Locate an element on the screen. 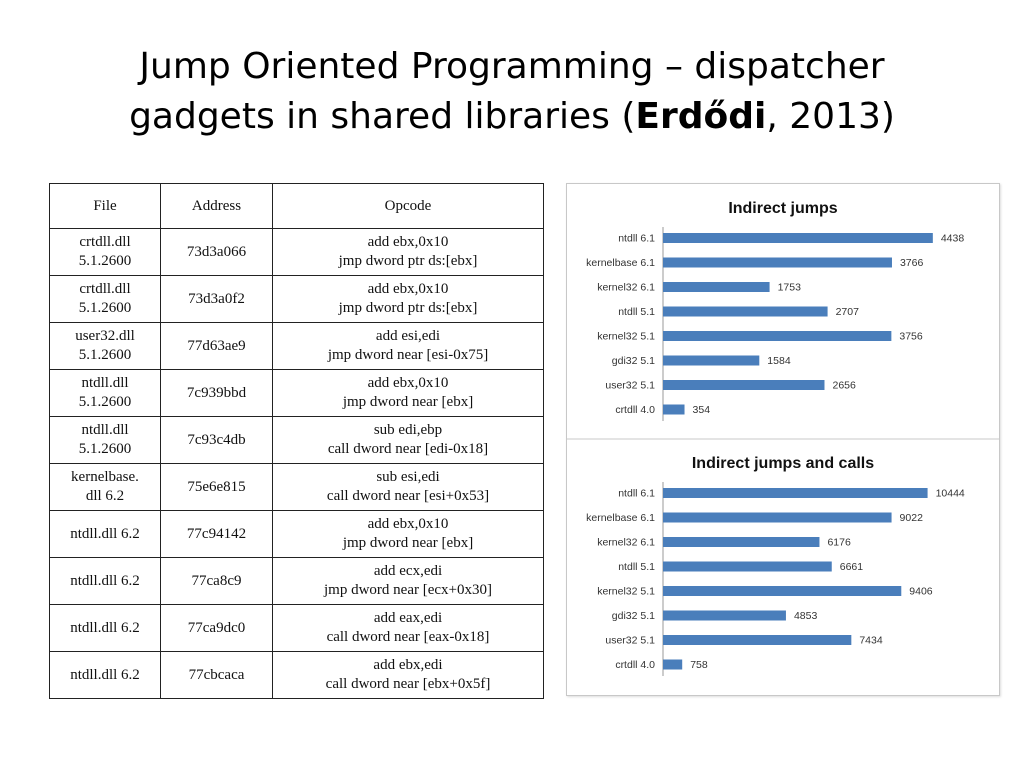 The height and width of the screenshot is (768, 1024). cell-address: 7c93c4db is located at coordinates (216, 440).